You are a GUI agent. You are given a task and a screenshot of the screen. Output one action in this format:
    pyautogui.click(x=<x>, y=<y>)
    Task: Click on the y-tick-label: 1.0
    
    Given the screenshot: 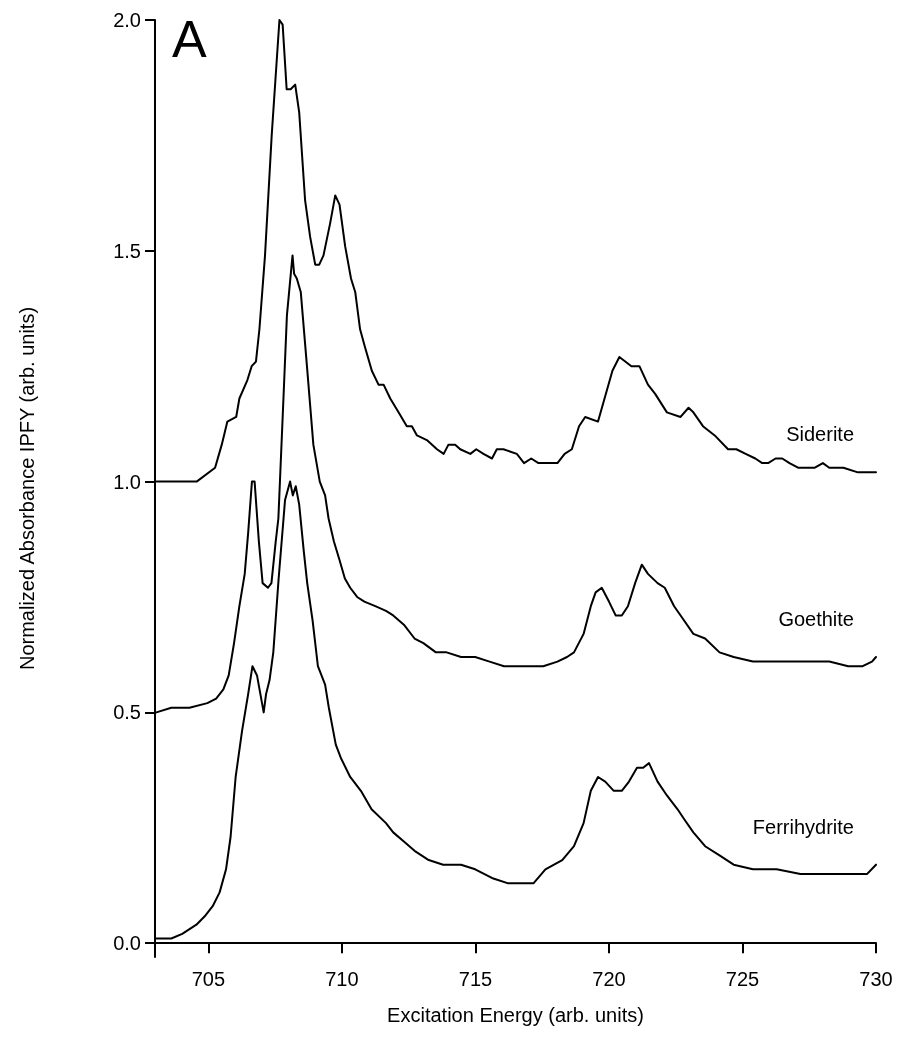 What is the action you would take?
    pyautogui.click(x=127, y=481)
    